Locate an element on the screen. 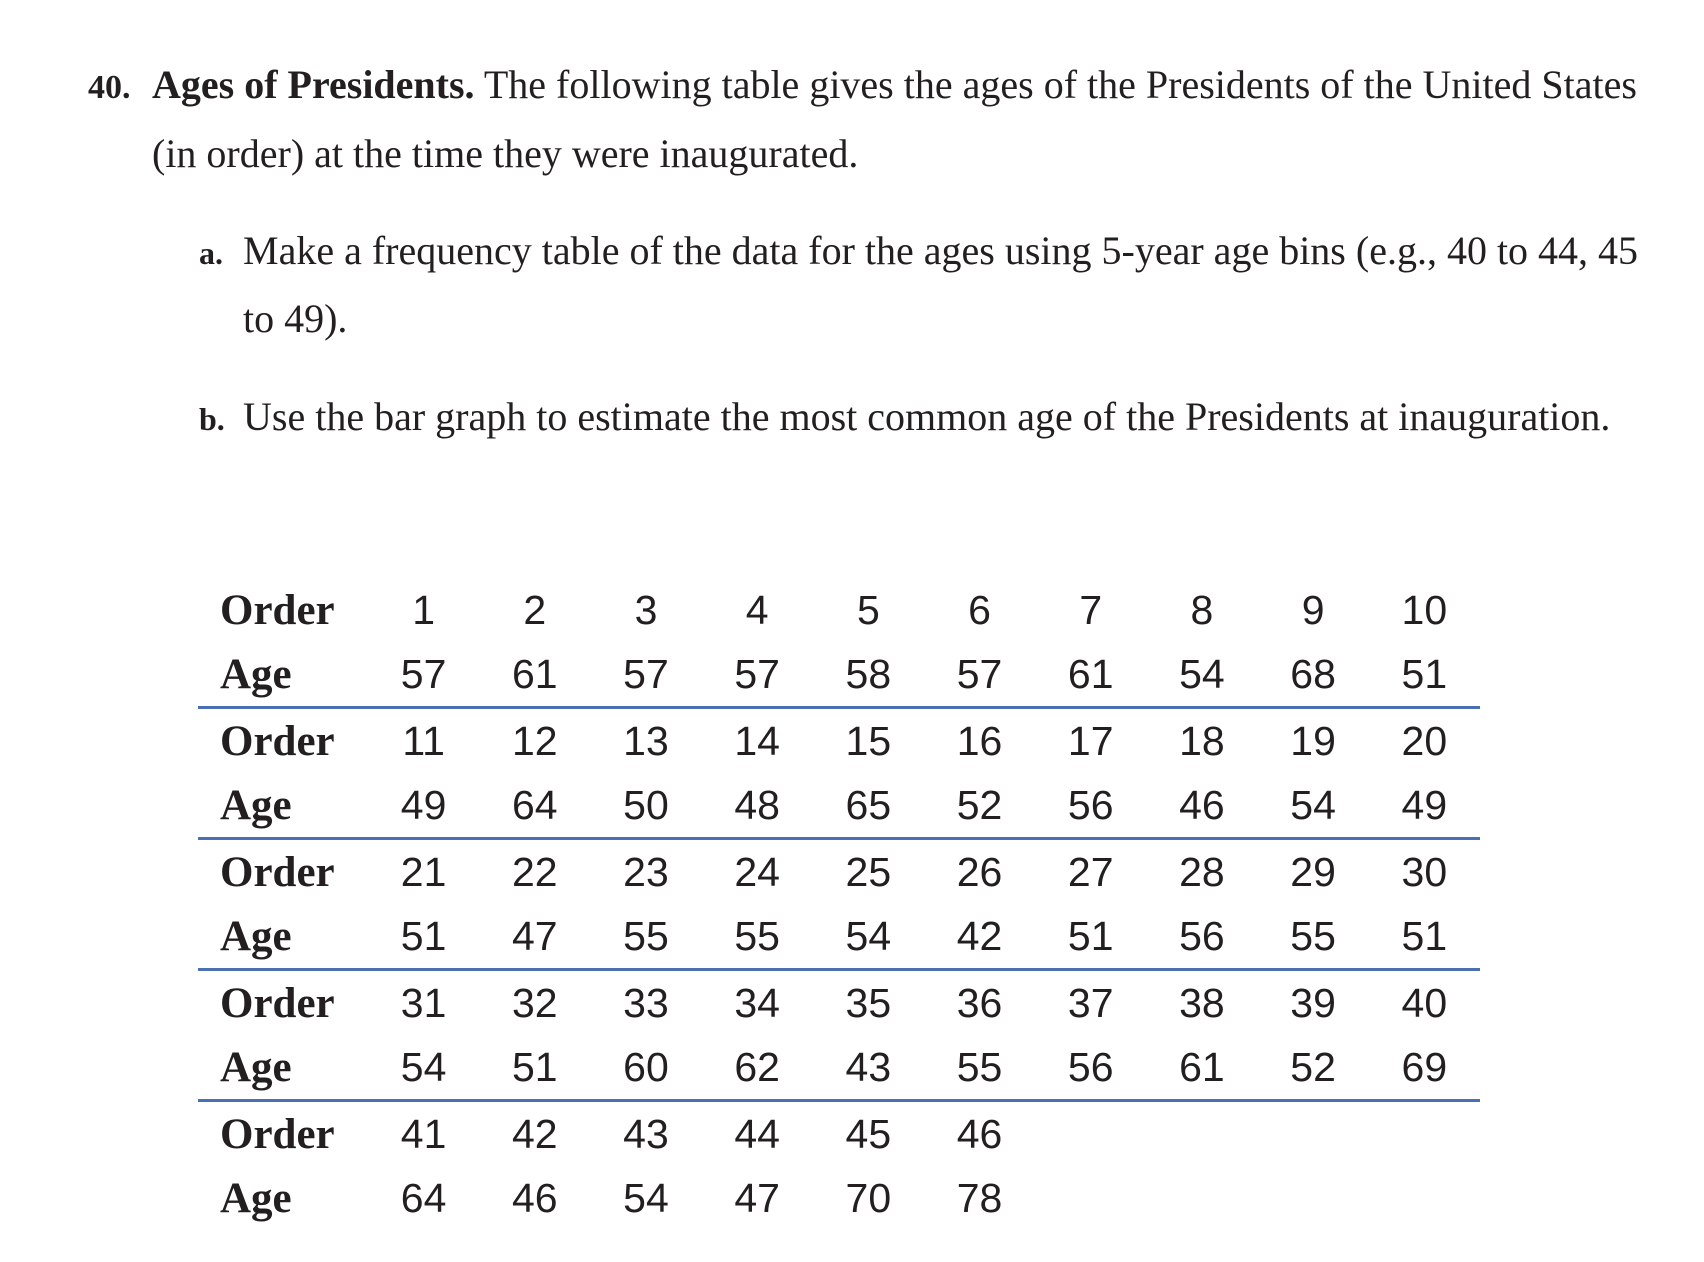 The height and width of the screenshot is (1262, 1704). age-cell: 58 is located at coordinates (868, 675).